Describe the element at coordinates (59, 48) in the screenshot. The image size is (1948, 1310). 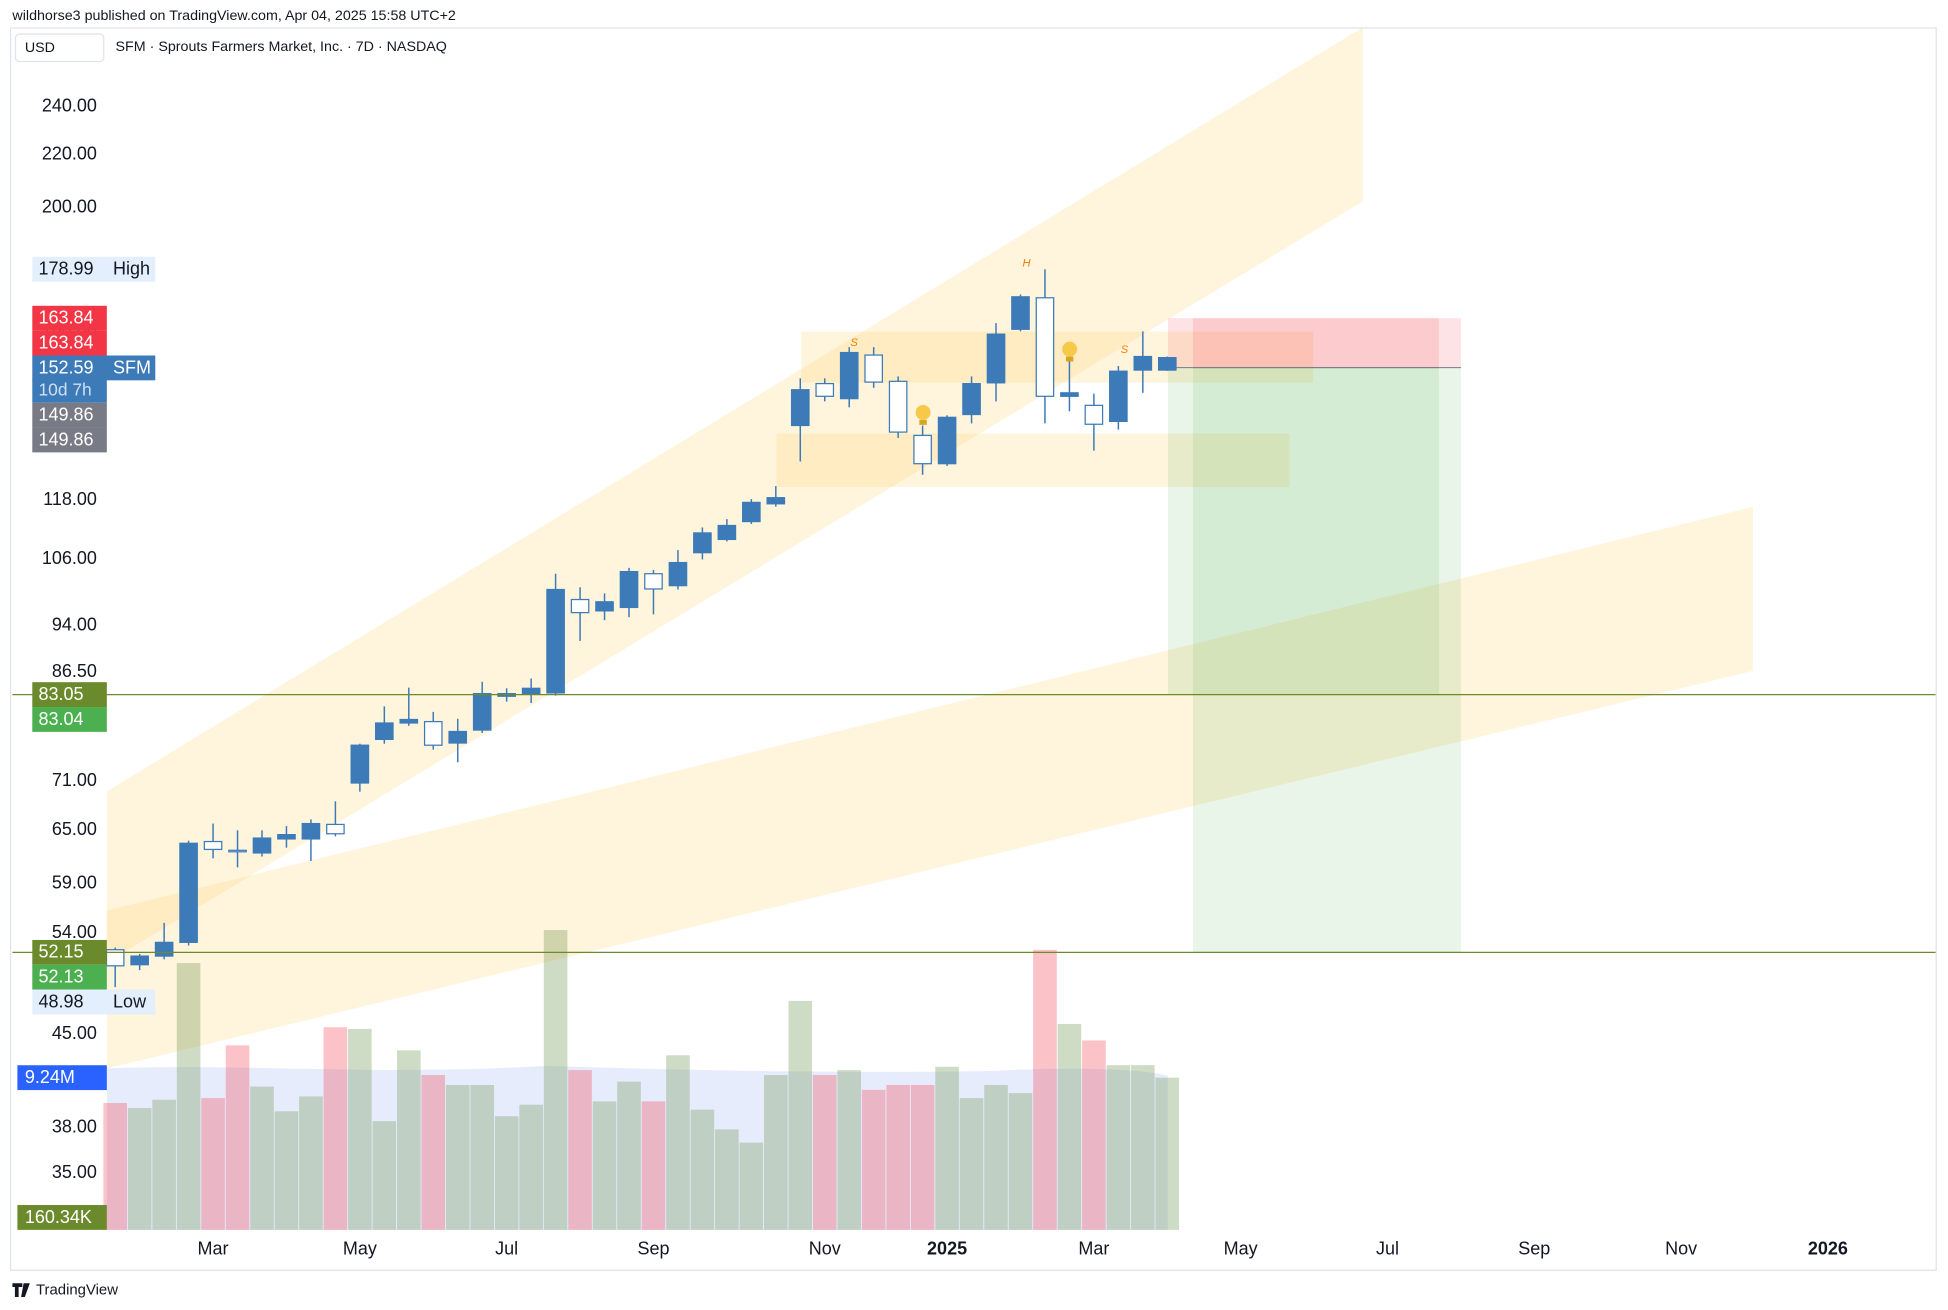
I see `currency-box` at that location.